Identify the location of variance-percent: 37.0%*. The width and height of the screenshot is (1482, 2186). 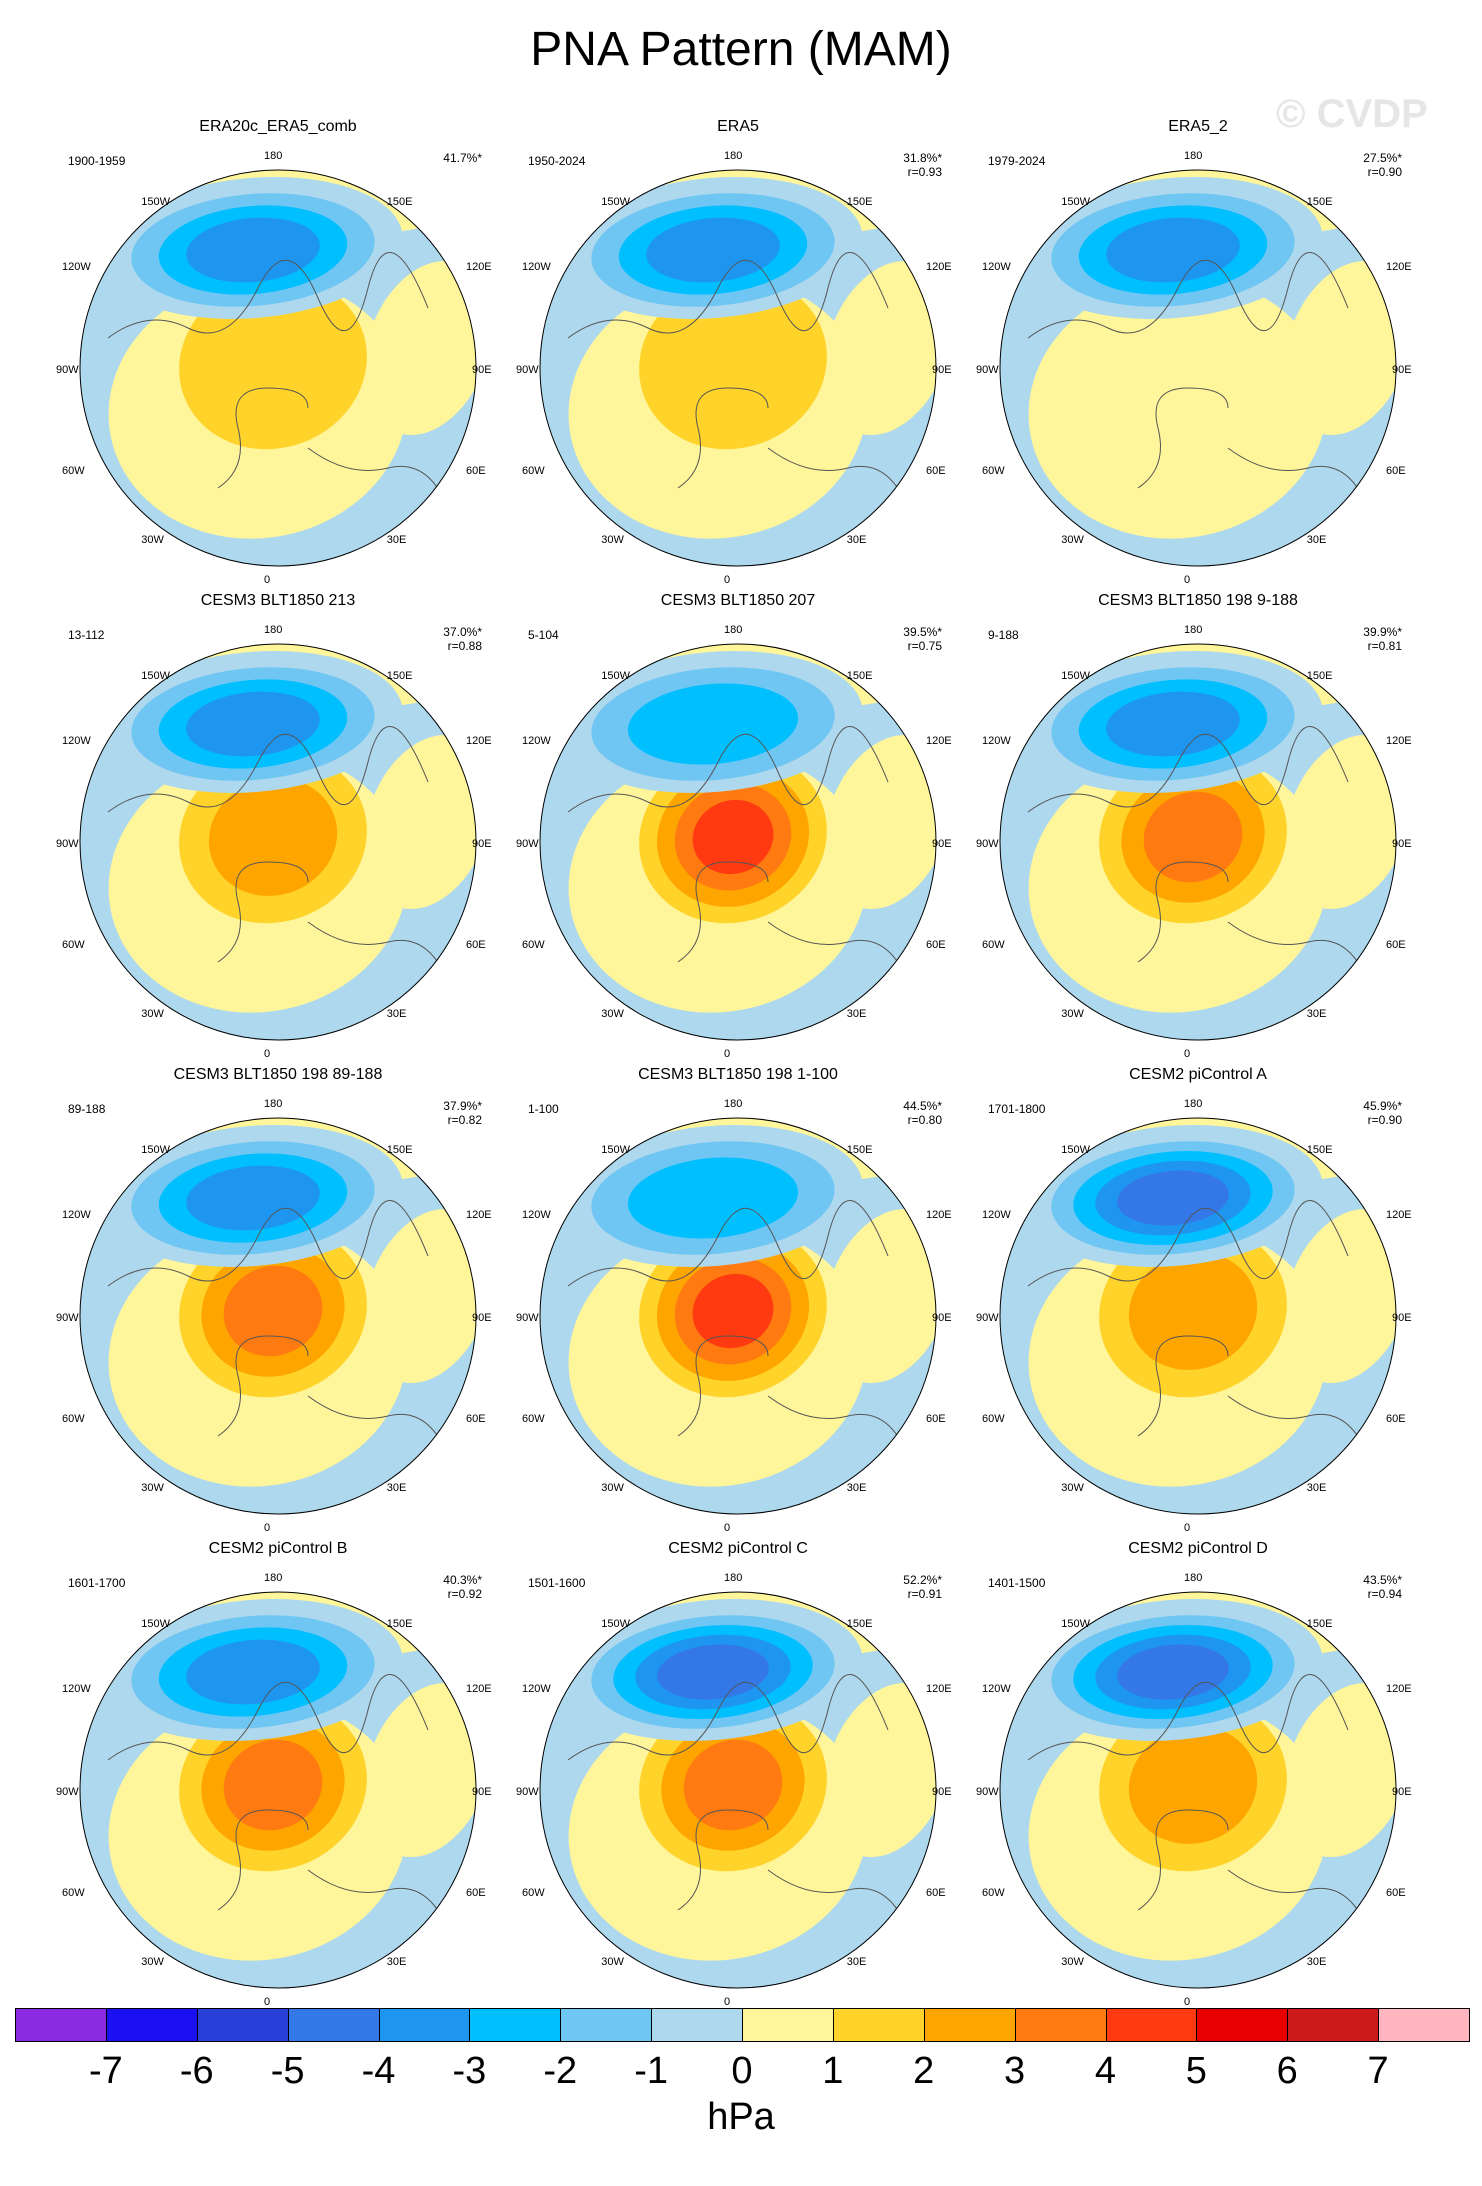
(462, 632).